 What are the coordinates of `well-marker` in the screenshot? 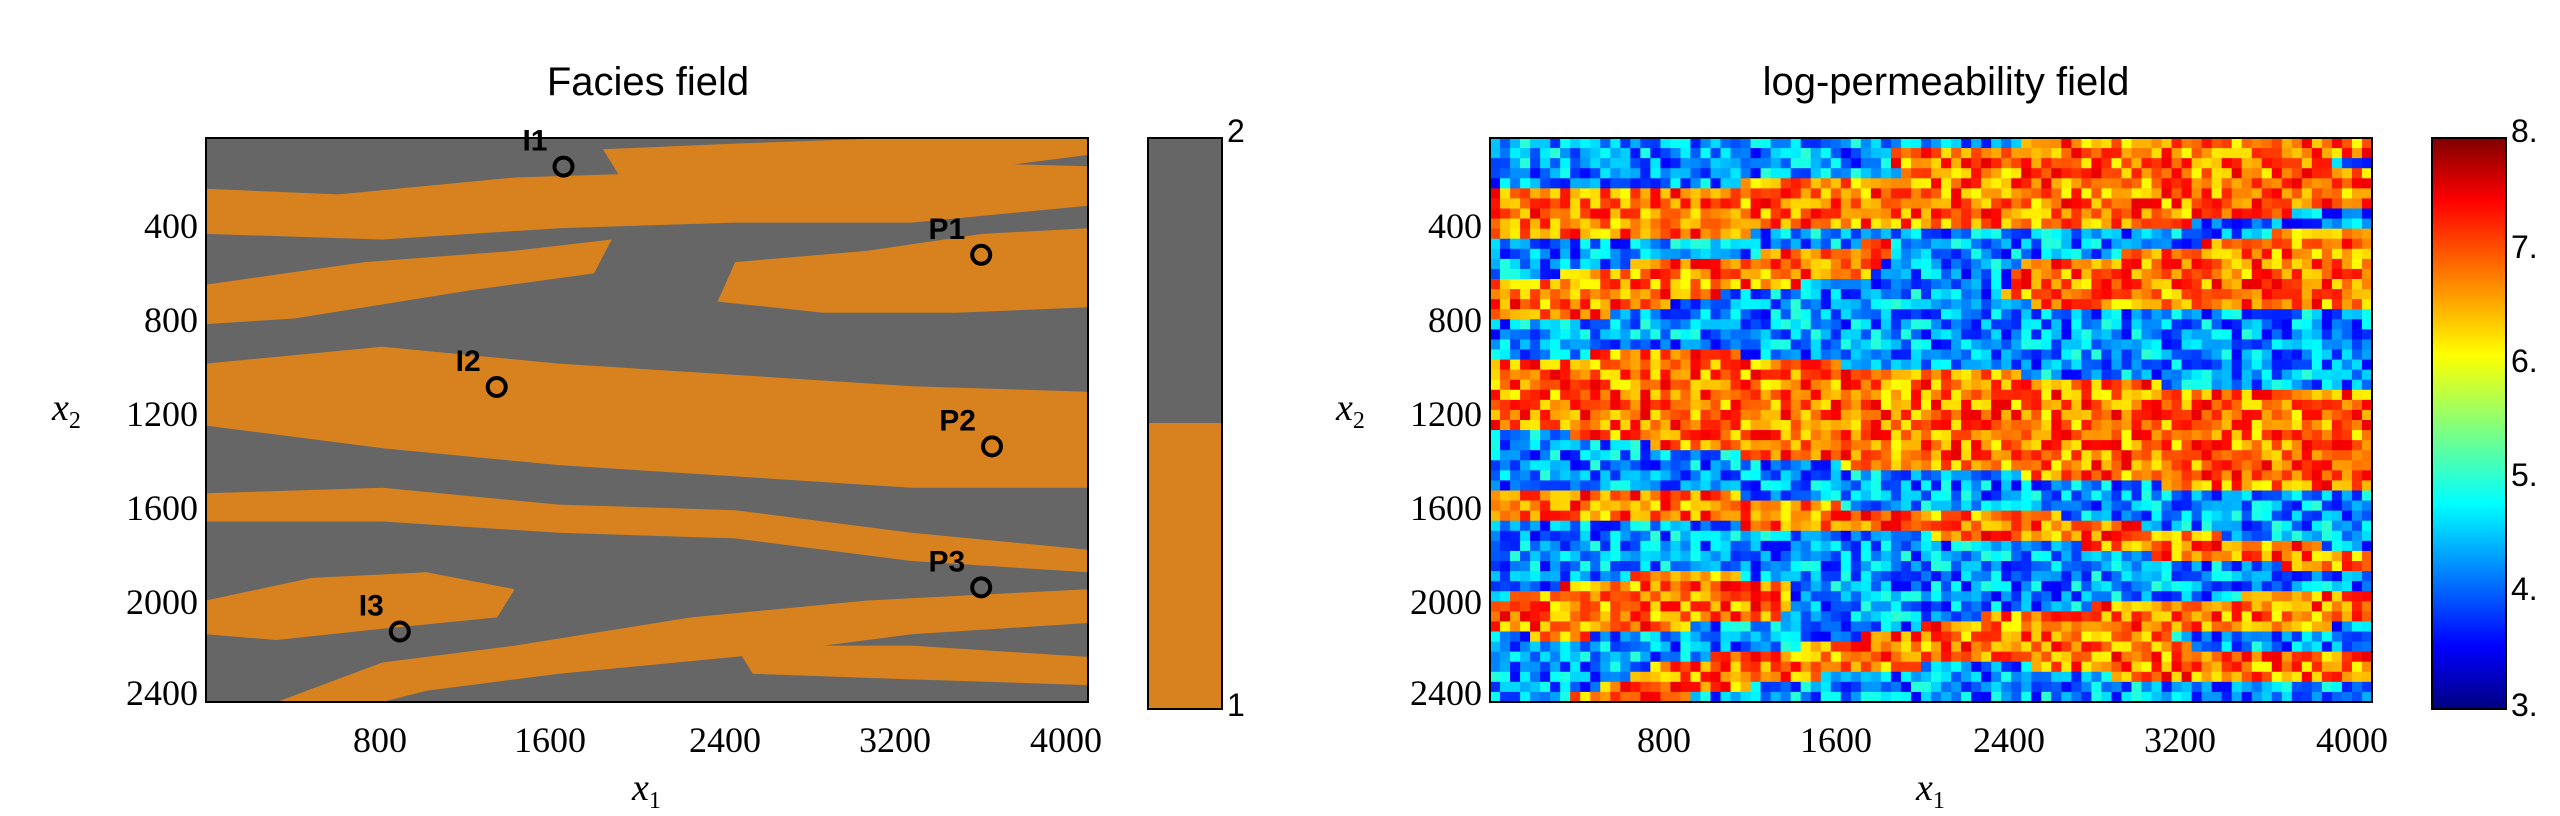 It's located at (981, 587).